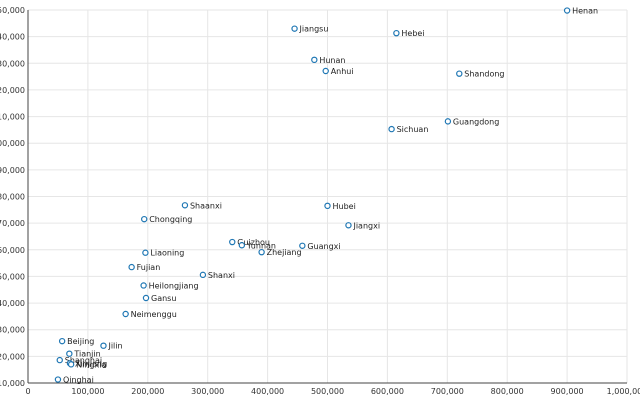 This screenshot has width=640, height=400. What do you see at coordinates (201, 205) in the screenshot?
I see `data-point: Shaanxi` at bounding box center [201, 205].